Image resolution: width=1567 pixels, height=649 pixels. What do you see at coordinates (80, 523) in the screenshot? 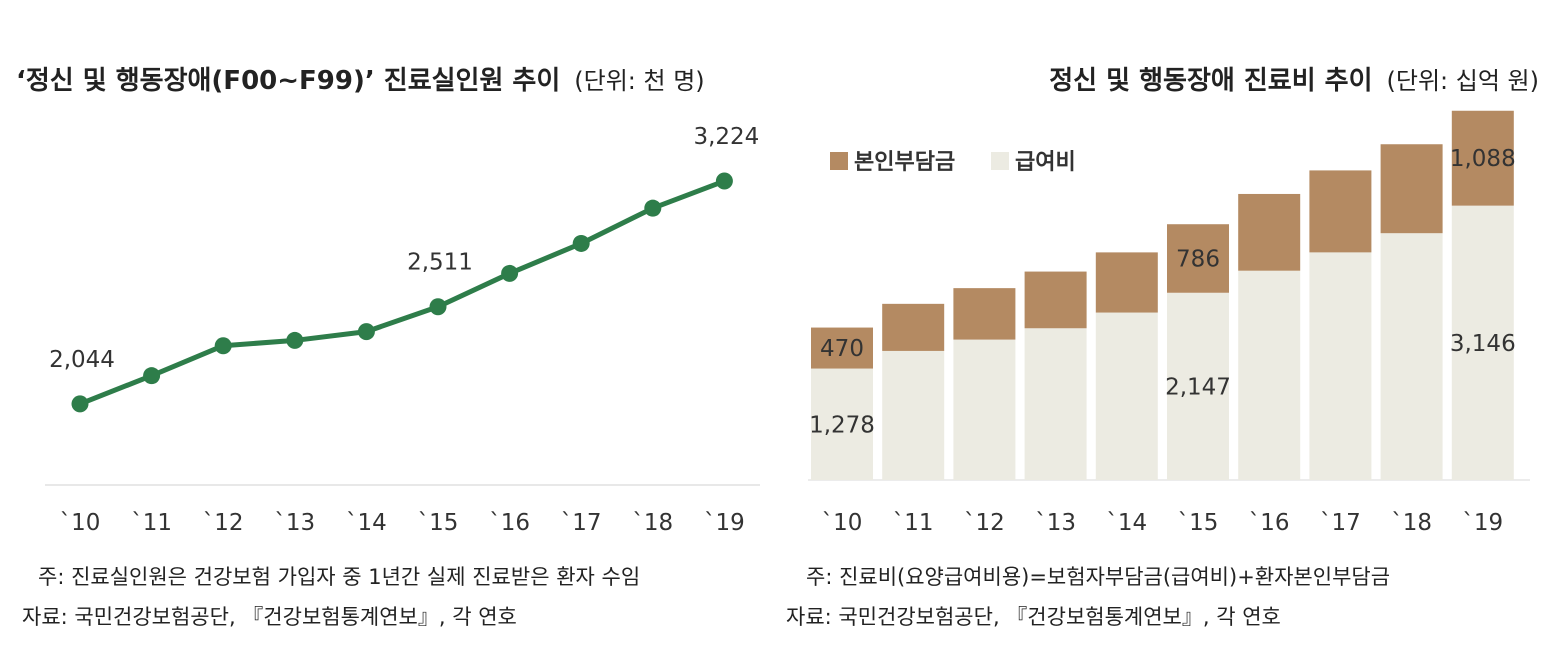
I see `x-tick-label-0: `10` at bounding box center [80, 523].